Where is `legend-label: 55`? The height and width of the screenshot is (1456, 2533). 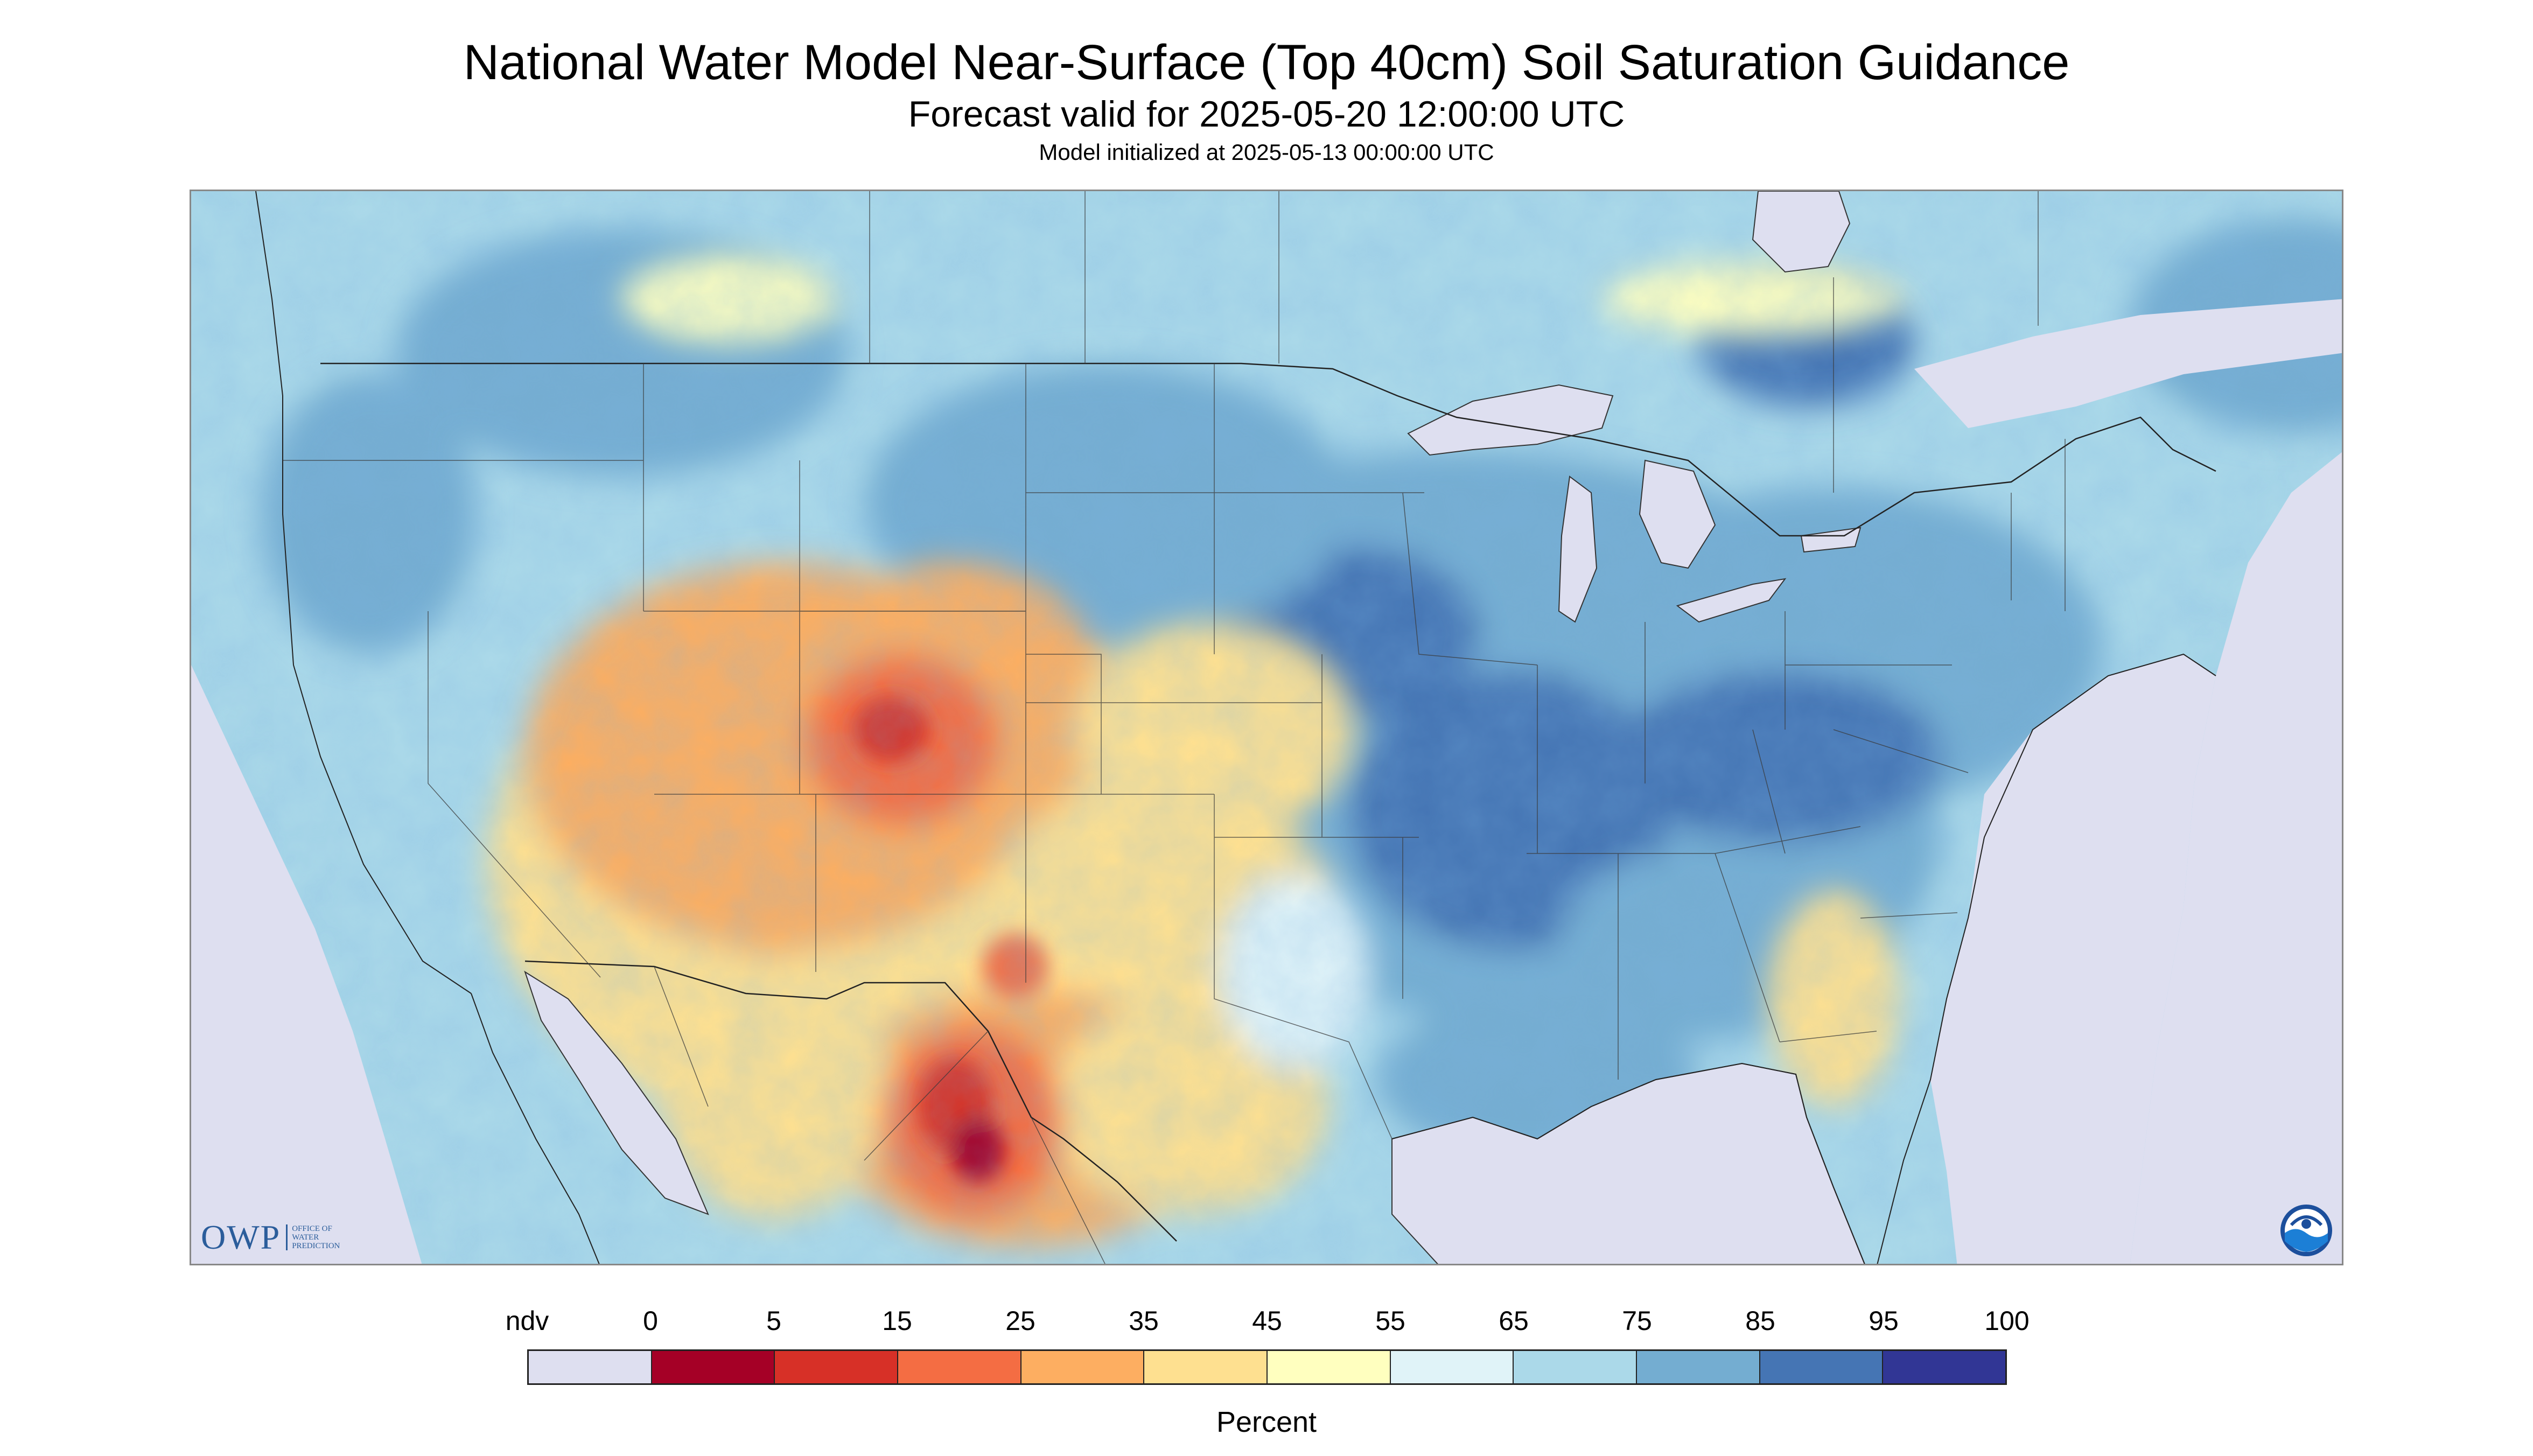 legend-label: 55 is located at coordinates (1390, 1321).